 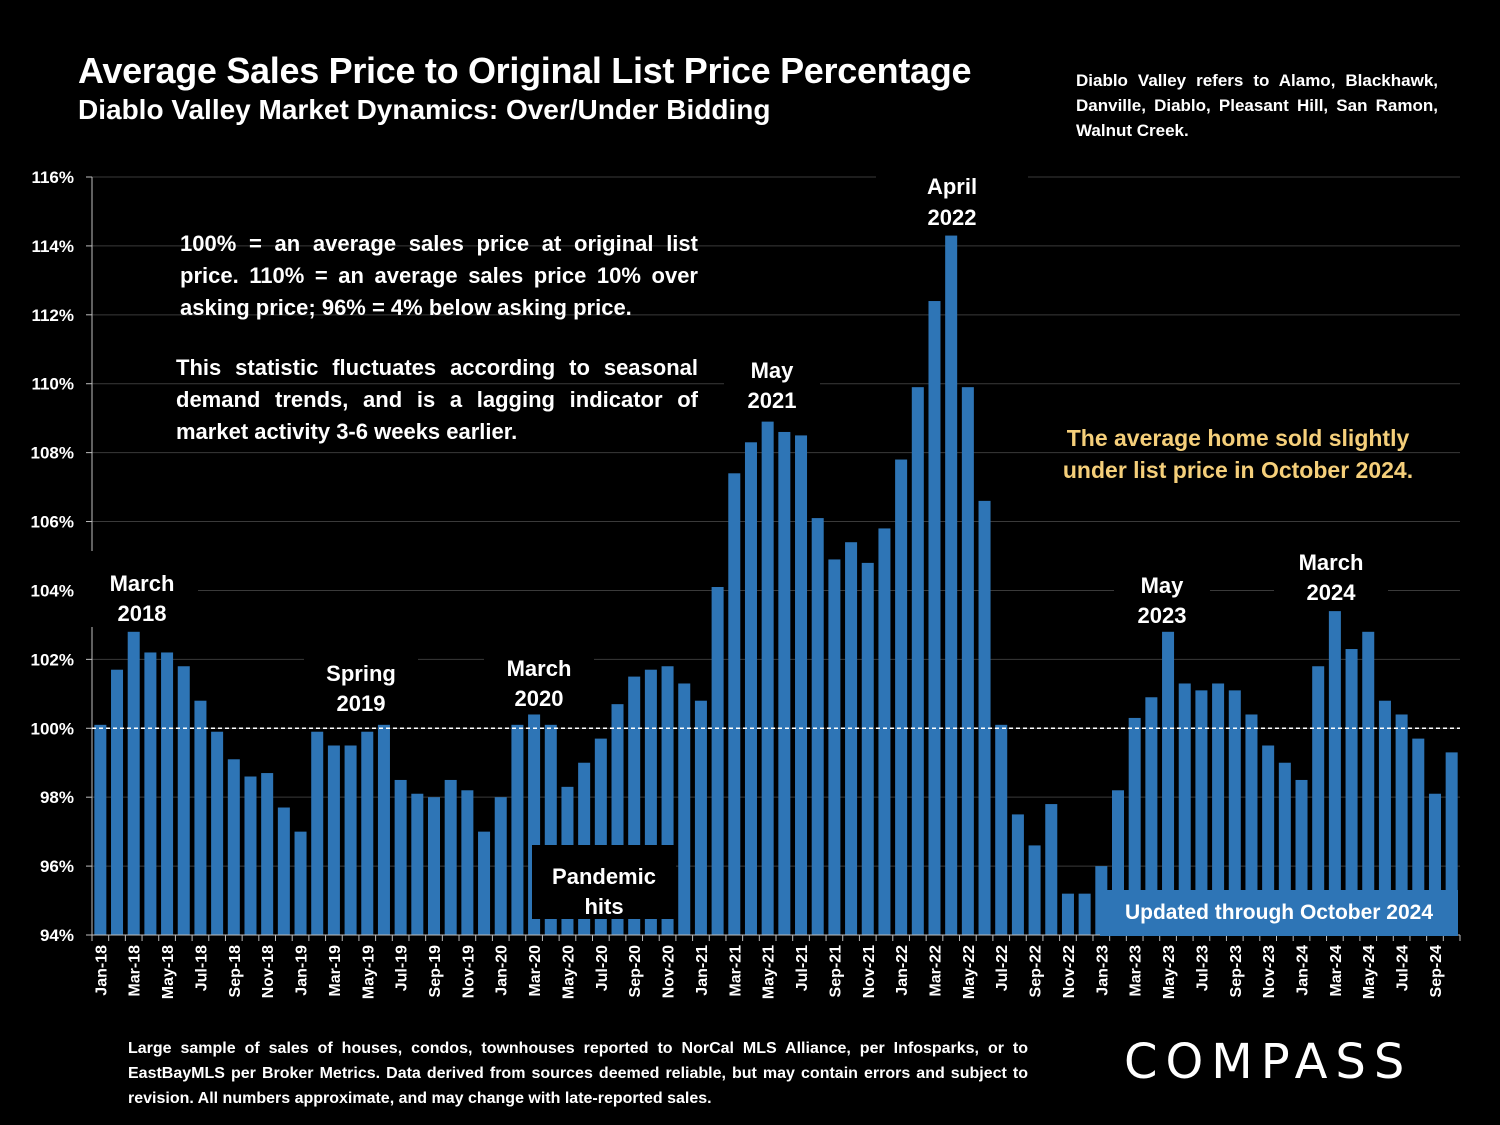 I want to click on compass-logo: COMPASS, so click(x=1268, y=1062).